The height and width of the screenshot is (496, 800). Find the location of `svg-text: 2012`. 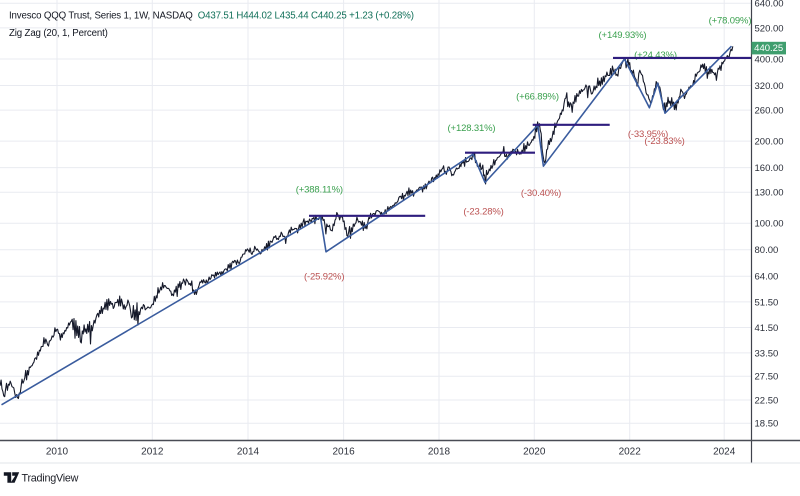

svg-text: 2012 is located at coordinates (152, 452).